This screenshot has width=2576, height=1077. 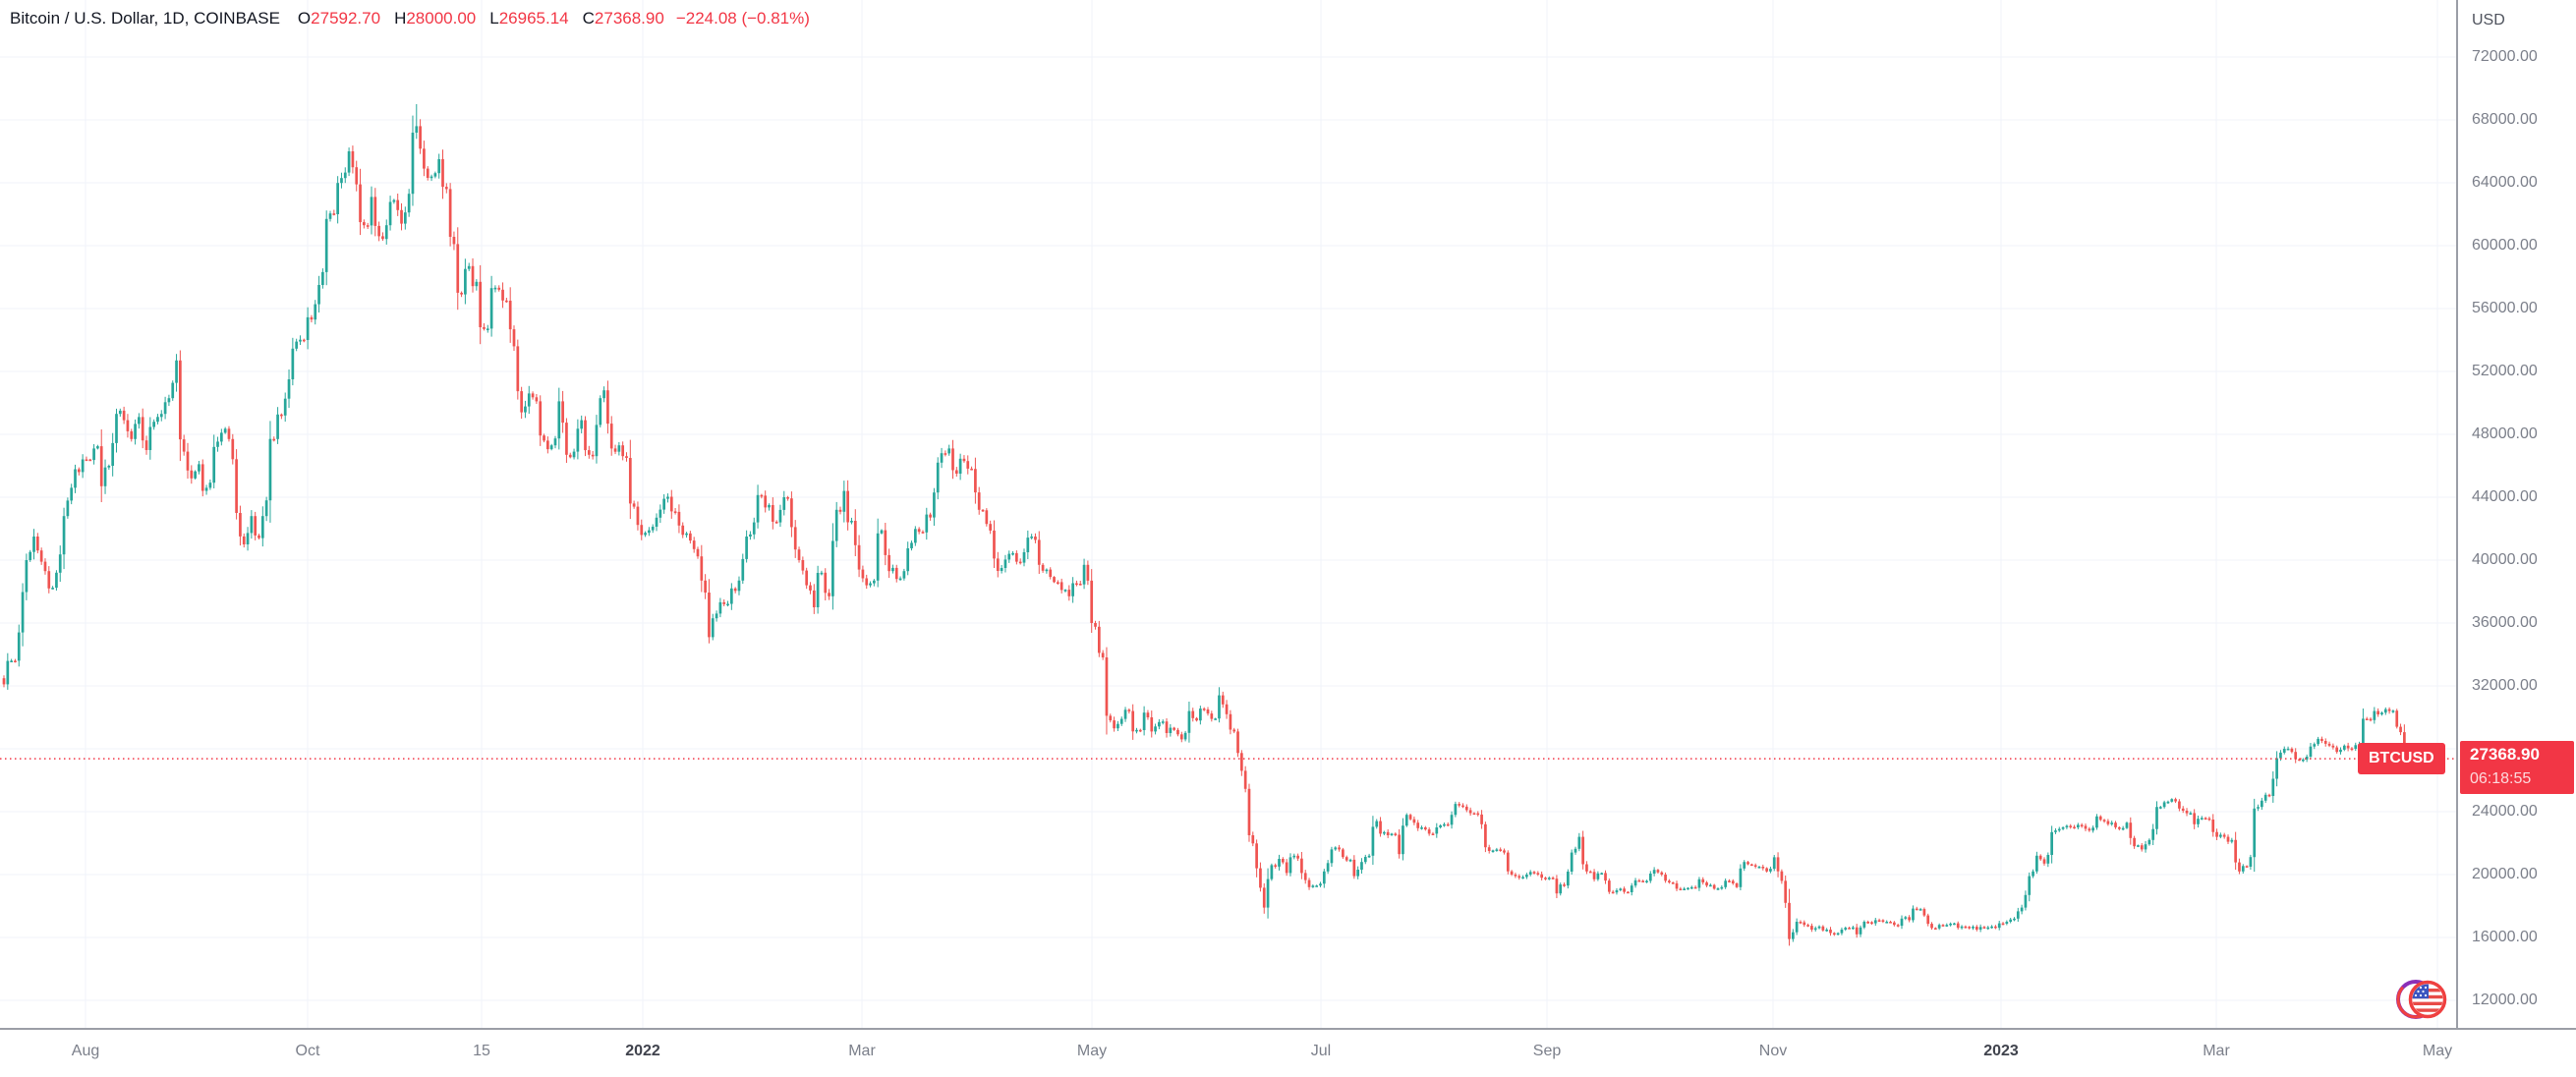 I want to click on time-tick-label: Oct, so click(x=308, y=1051).